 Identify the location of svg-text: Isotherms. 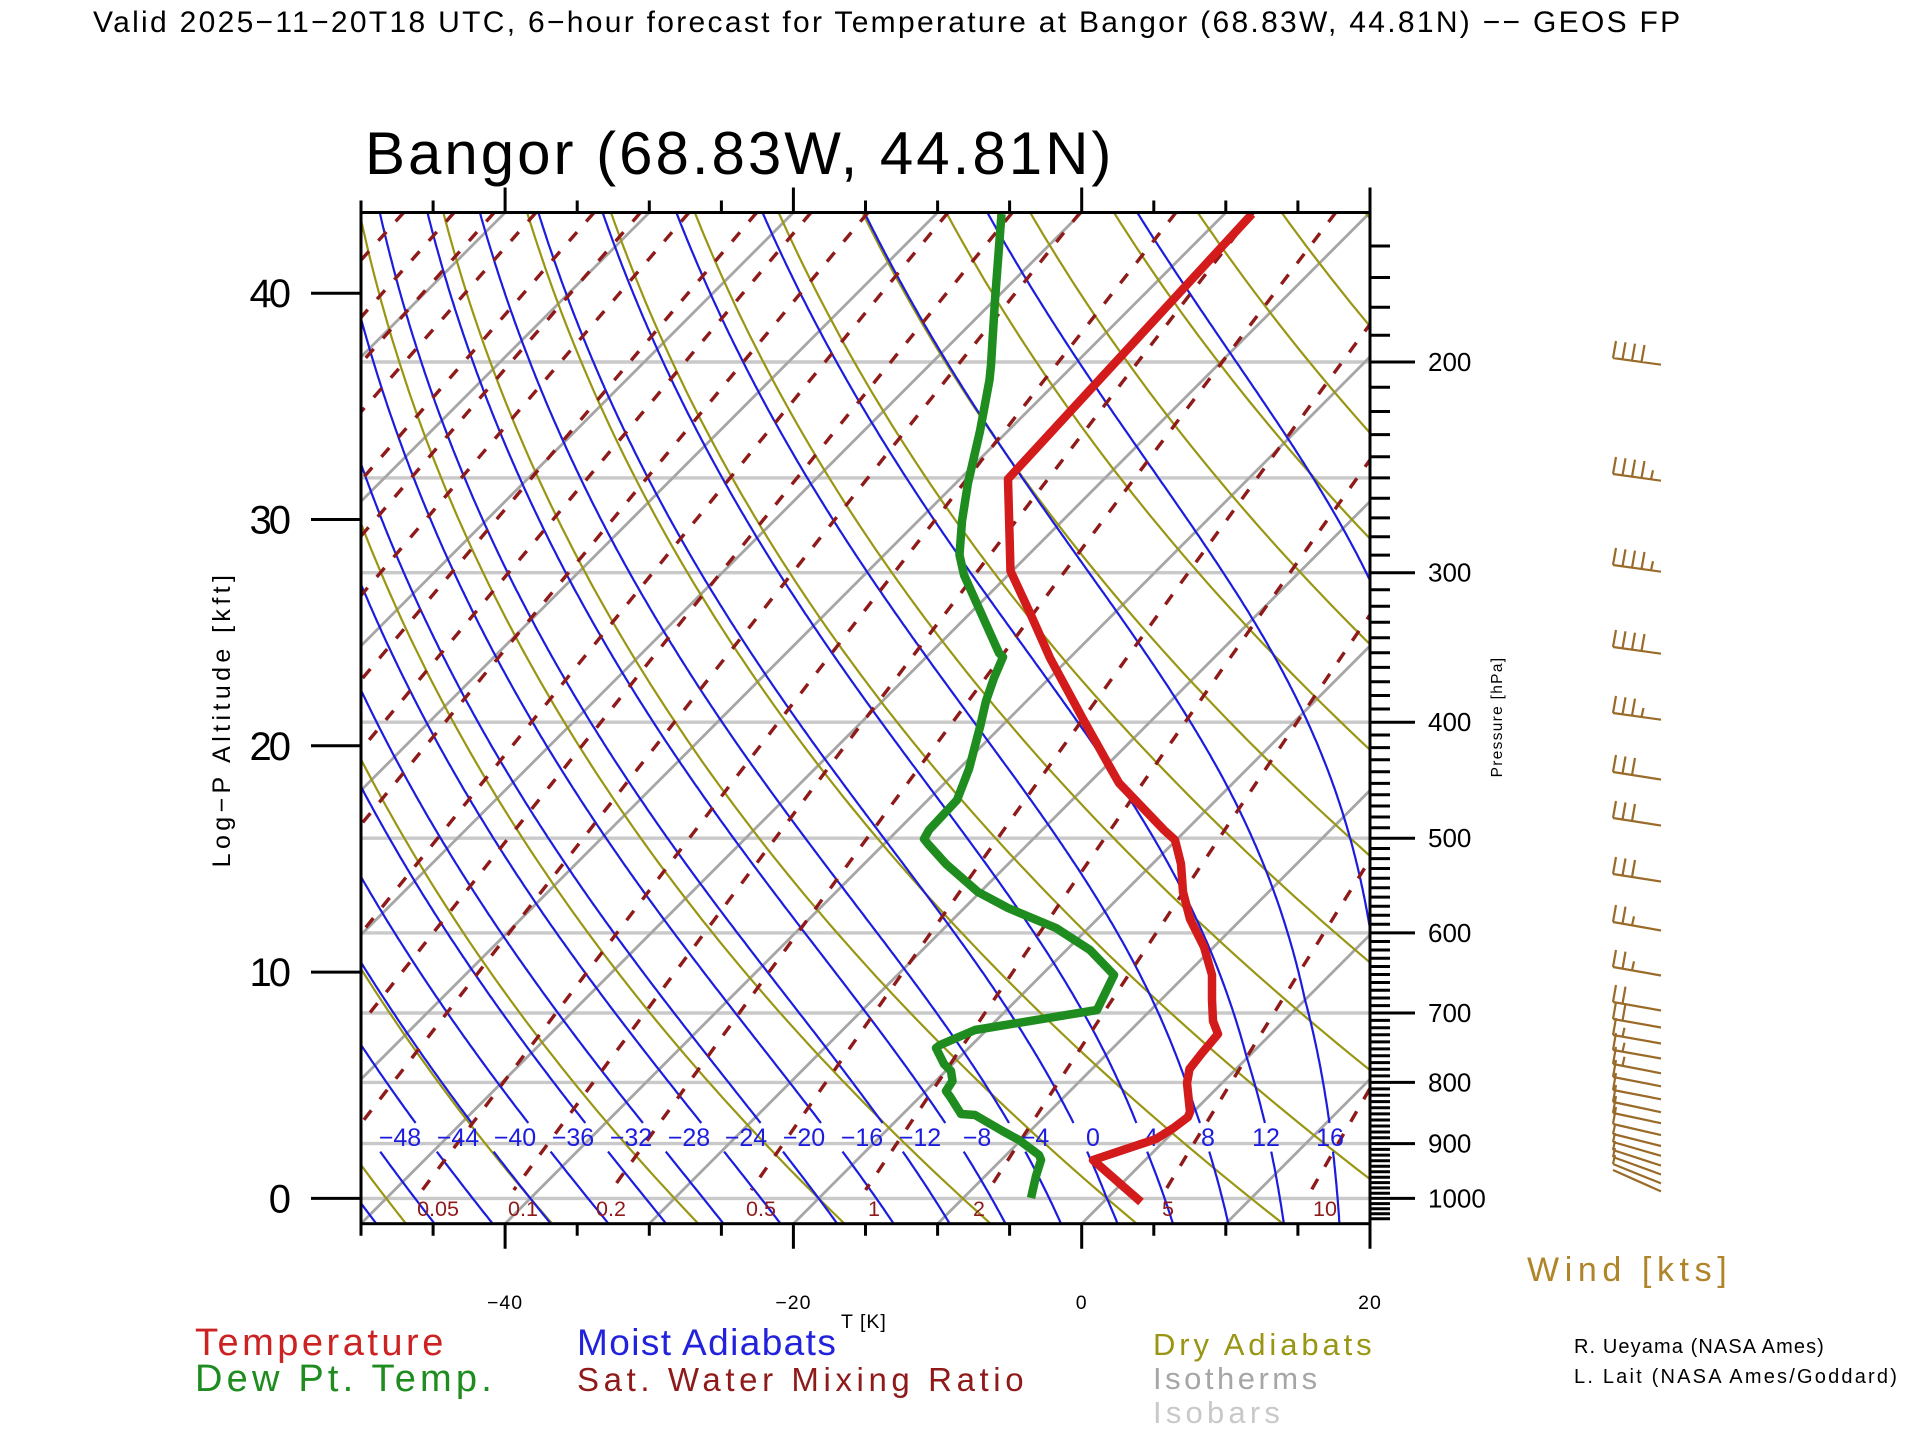
(1237, 1378).